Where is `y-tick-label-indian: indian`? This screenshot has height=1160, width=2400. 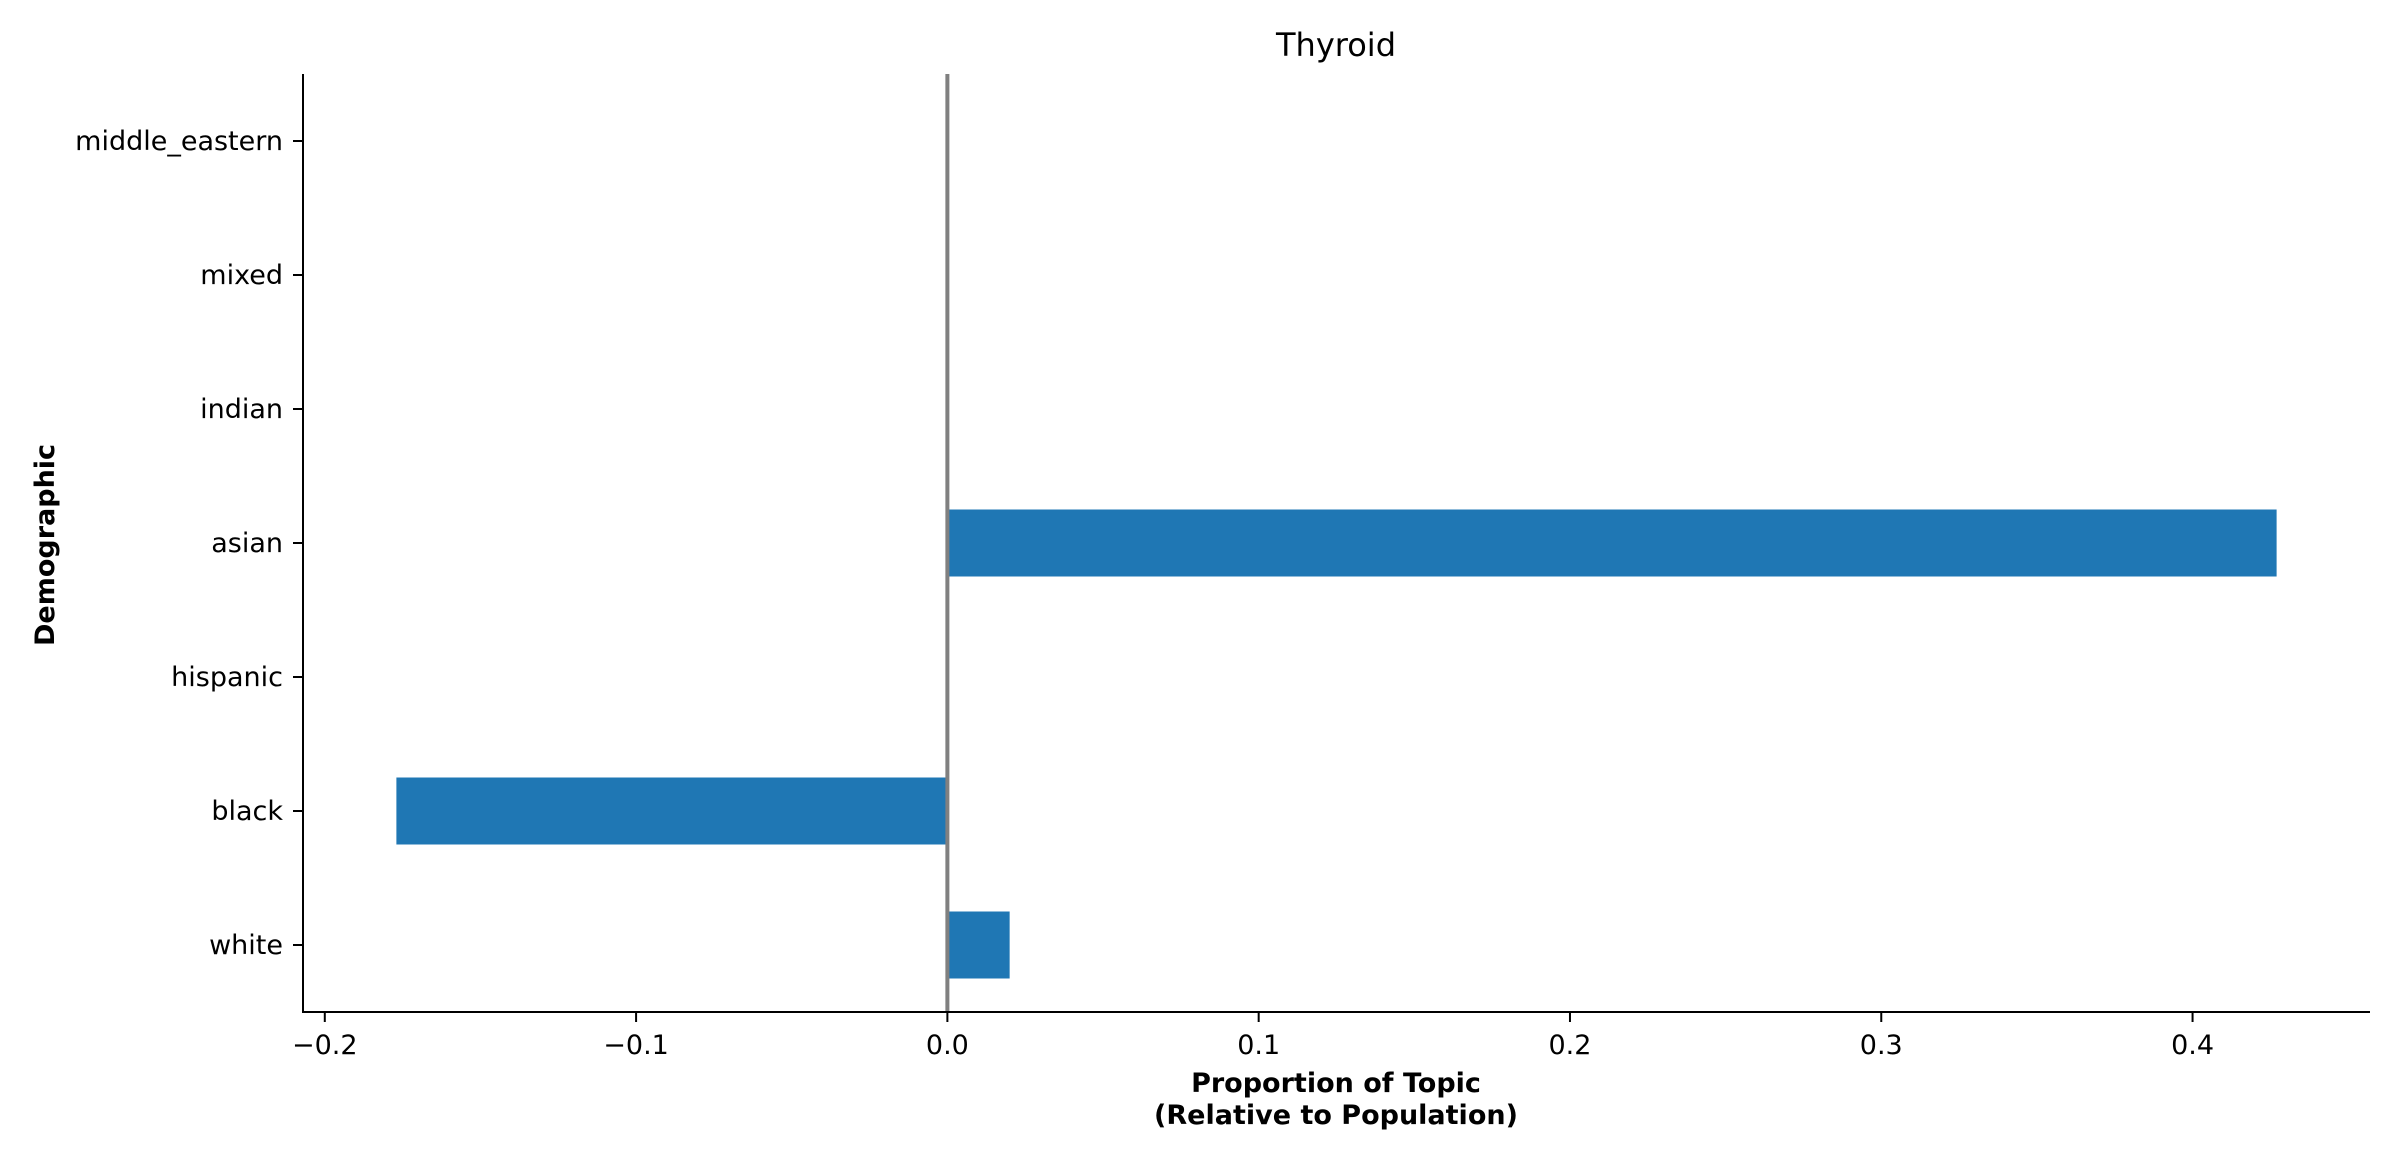
y-tick-label-indian: indian is located at coordinates (241, 409).